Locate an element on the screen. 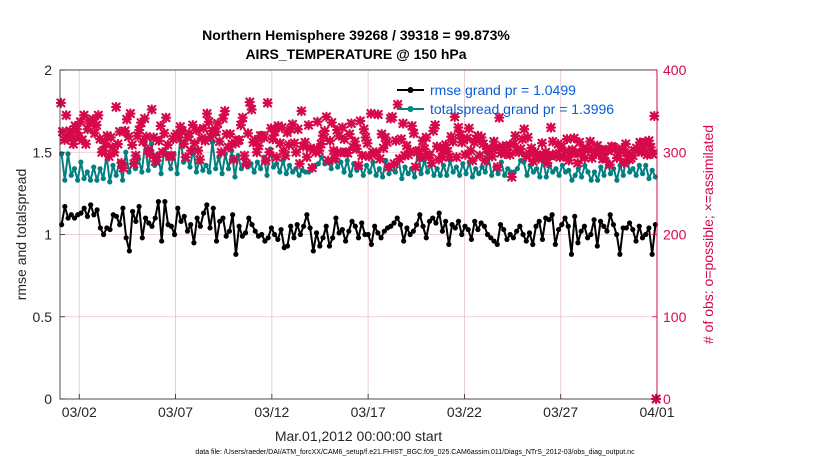 This screenshot has width=830, height=470. y2-axis-label: # of obs: o=possible; ×=assimilated is located at coordinates (708, 234).